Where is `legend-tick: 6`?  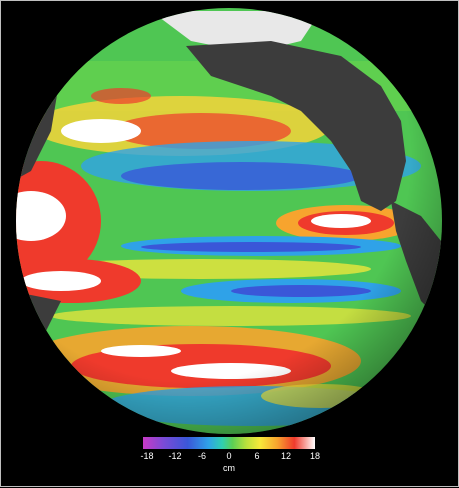 legend-tick: 6 is located at coordinates (257, 456).